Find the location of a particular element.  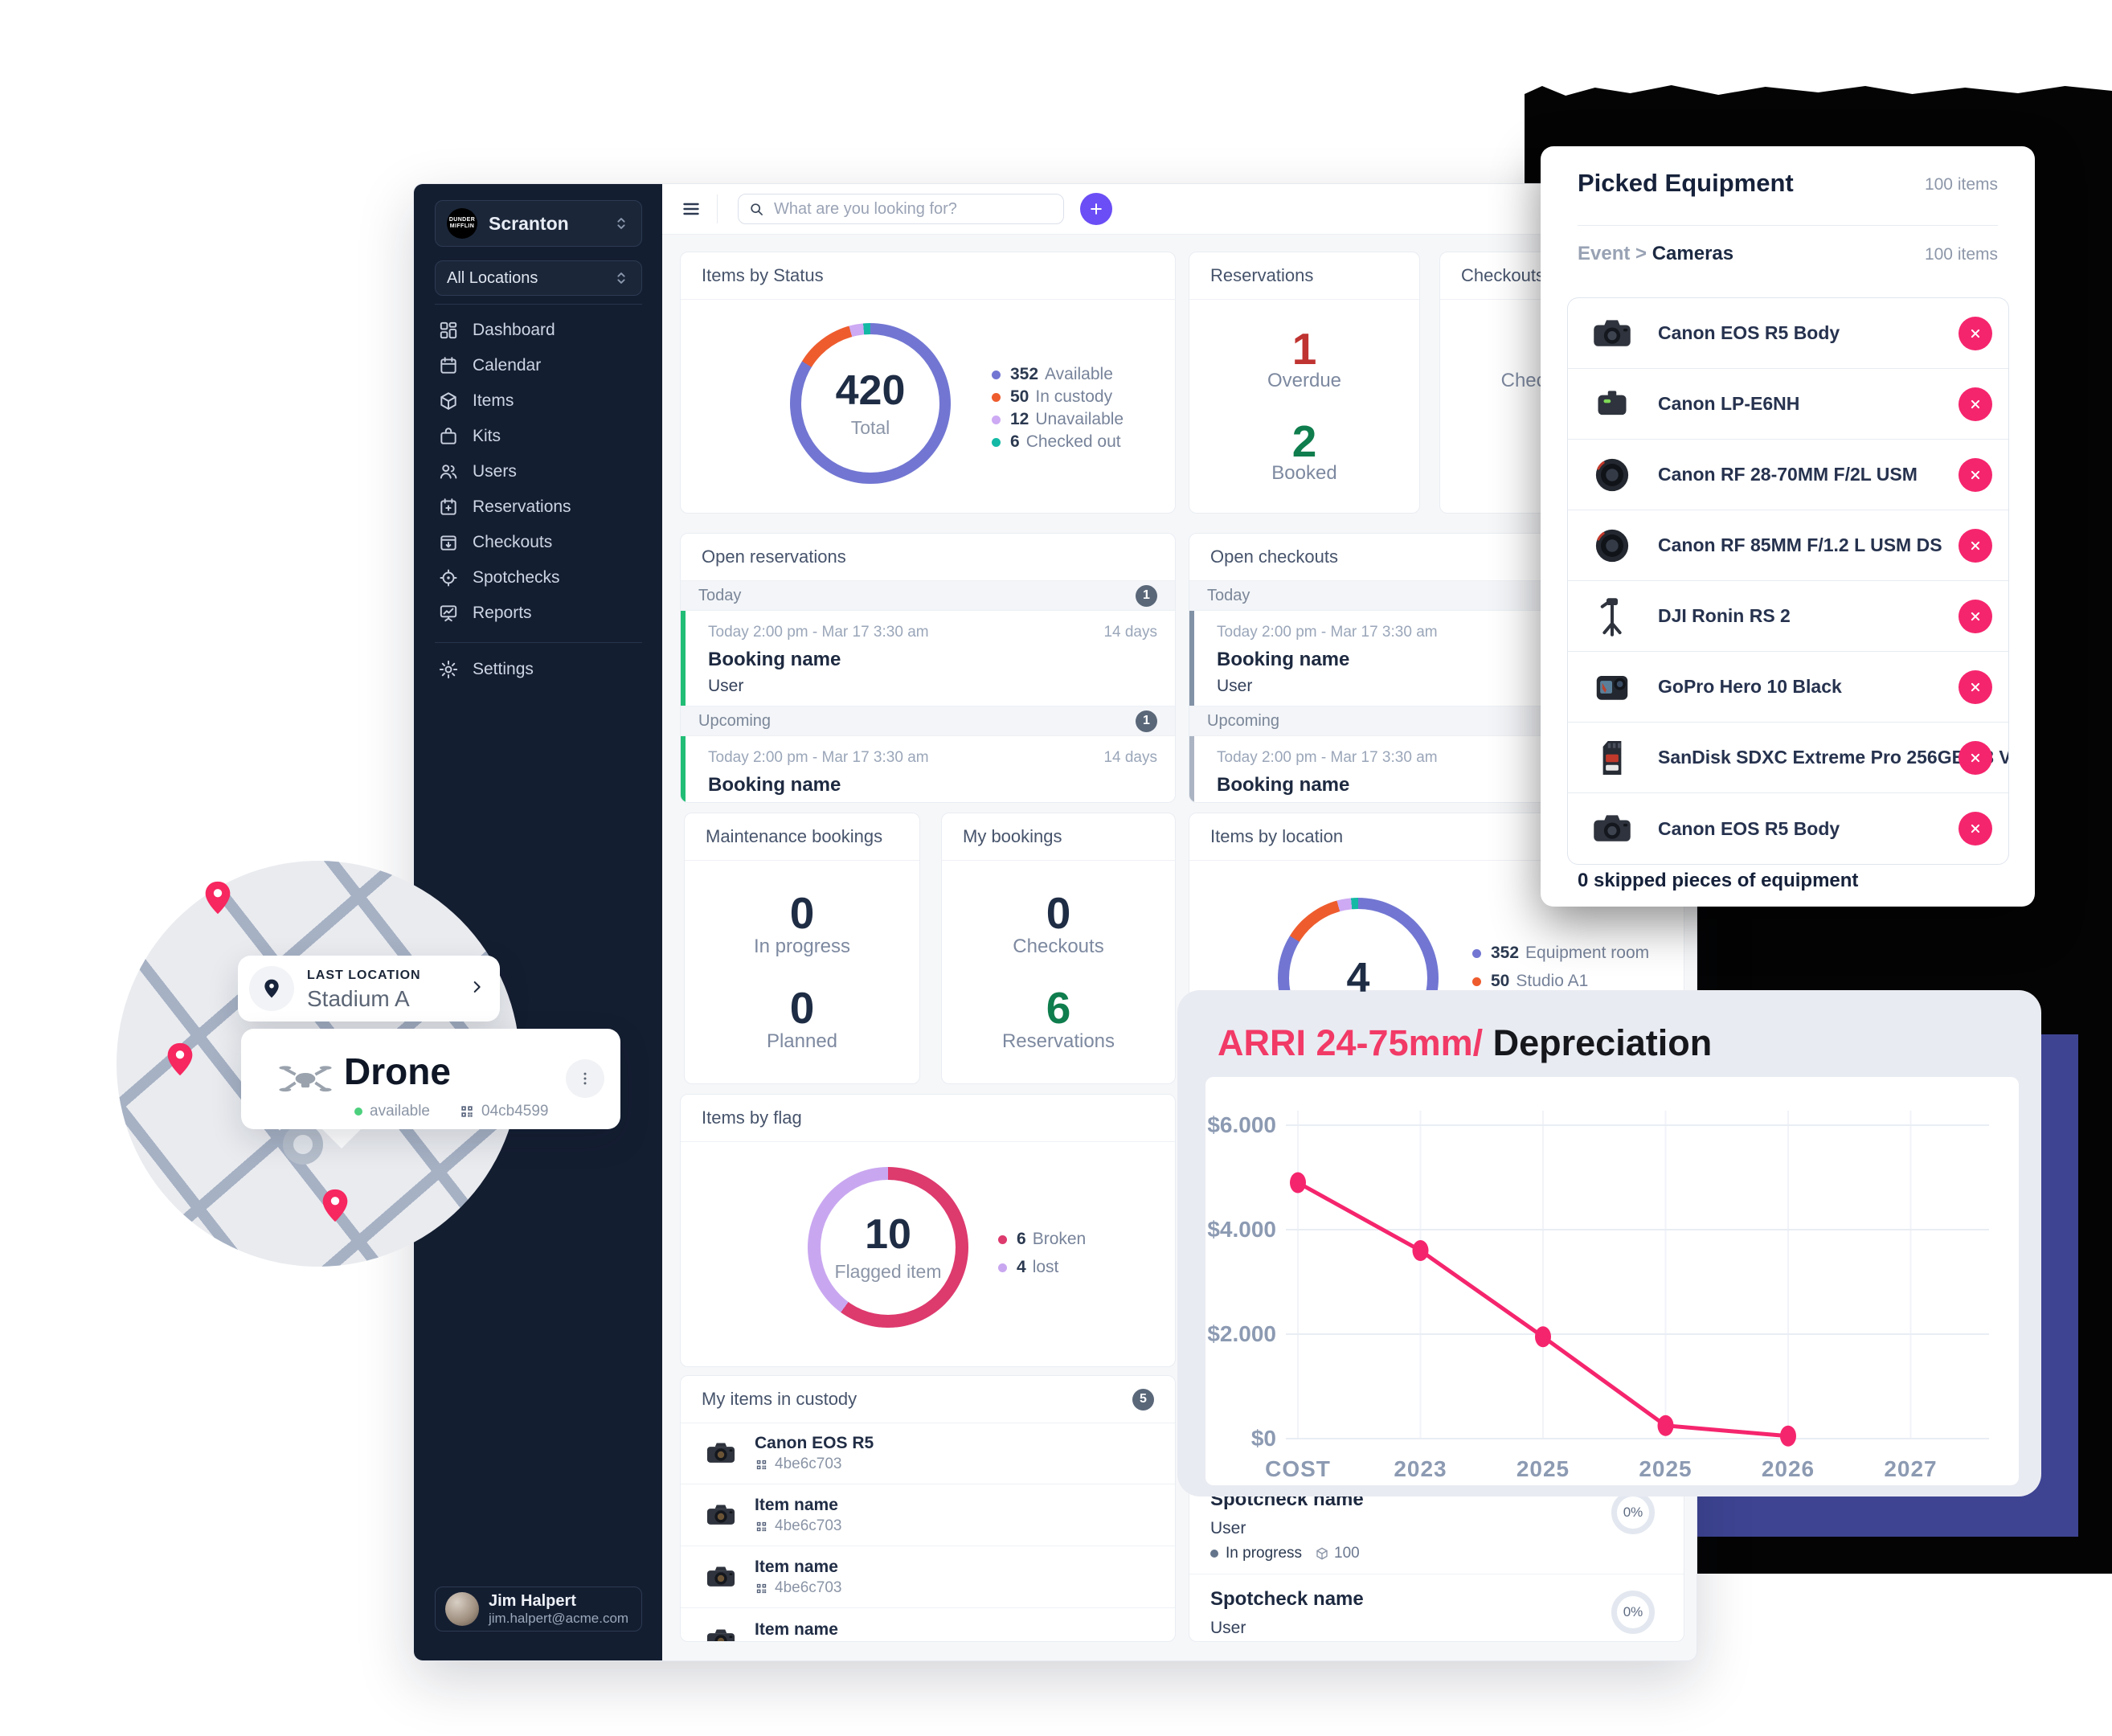

breadcrumb-count: 100 items is located at coordinates (1961, 254).